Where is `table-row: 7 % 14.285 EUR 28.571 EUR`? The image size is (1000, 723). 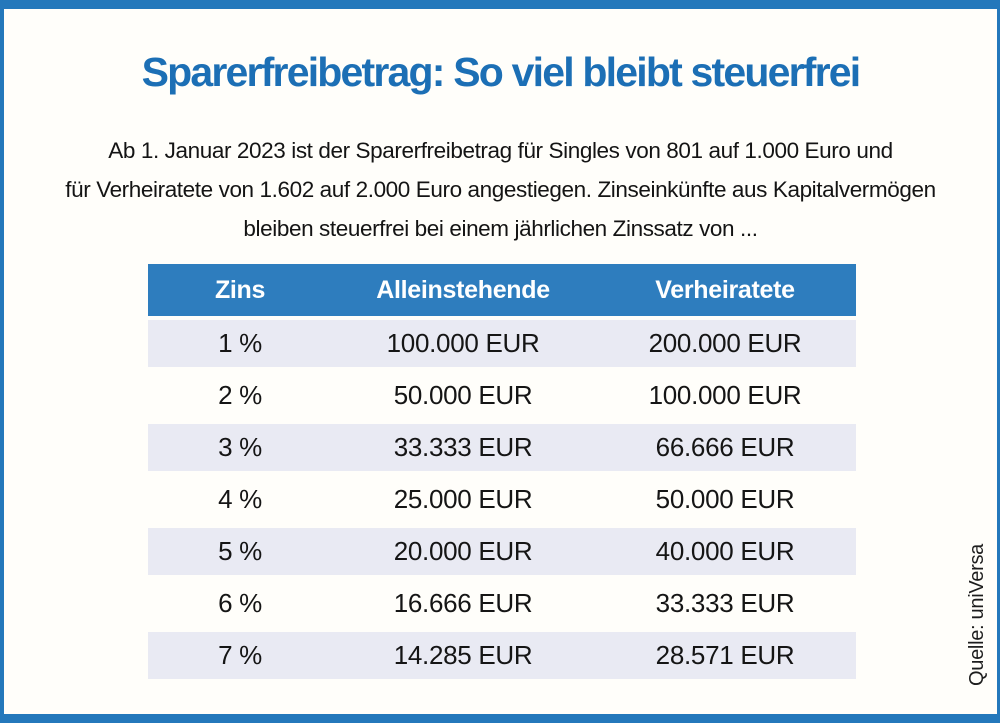
table-row: 7 % 14.285 EUR 28.571 EUR is located at coordinates (502, 655).